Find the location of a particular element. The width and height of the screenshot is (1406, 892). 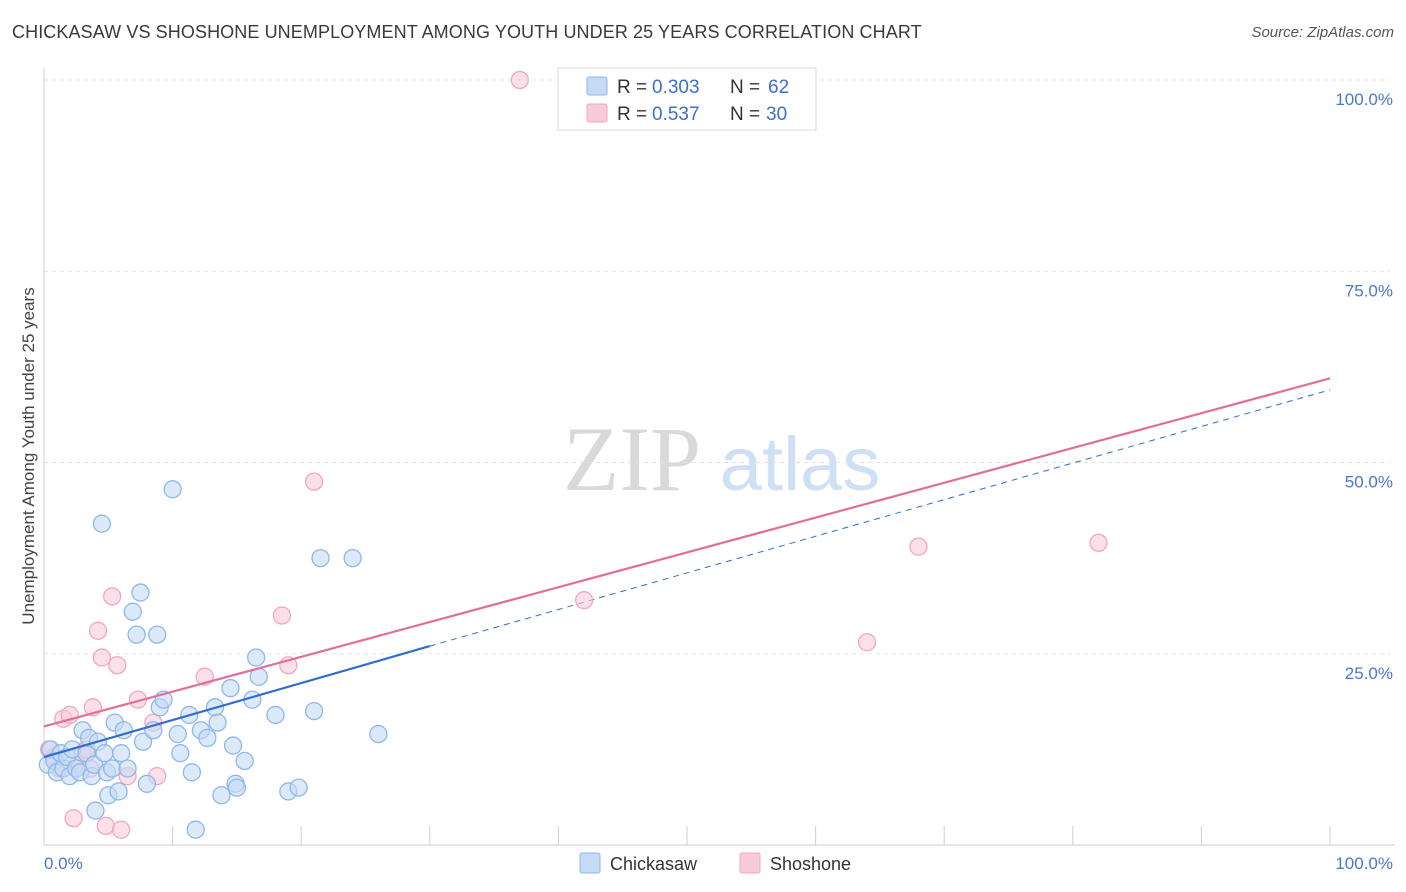

chickasaw-trend-line is located at coordinates (237, 702).